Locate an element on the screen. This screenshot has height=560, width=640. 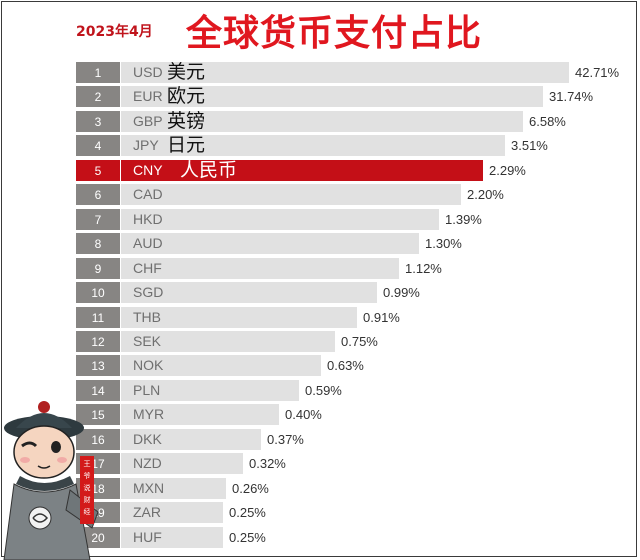
bar-jpy is located at coordinates (313, 145).